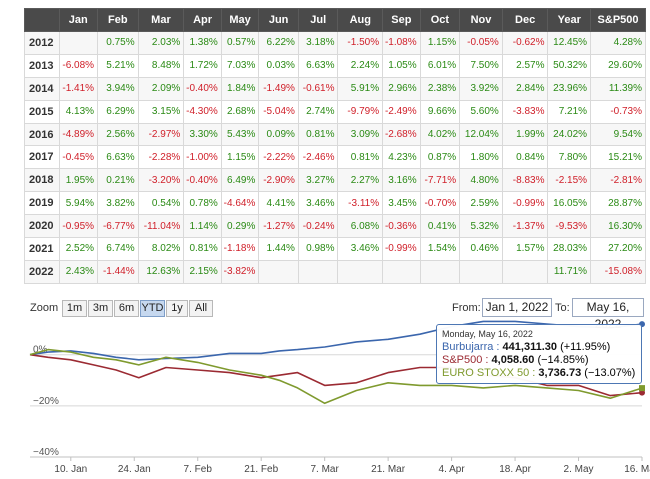  What do you see at coordinates (40, 350) in the screenshot?
I see `y-tick-label: 0%` at bounding box center [40, 350].